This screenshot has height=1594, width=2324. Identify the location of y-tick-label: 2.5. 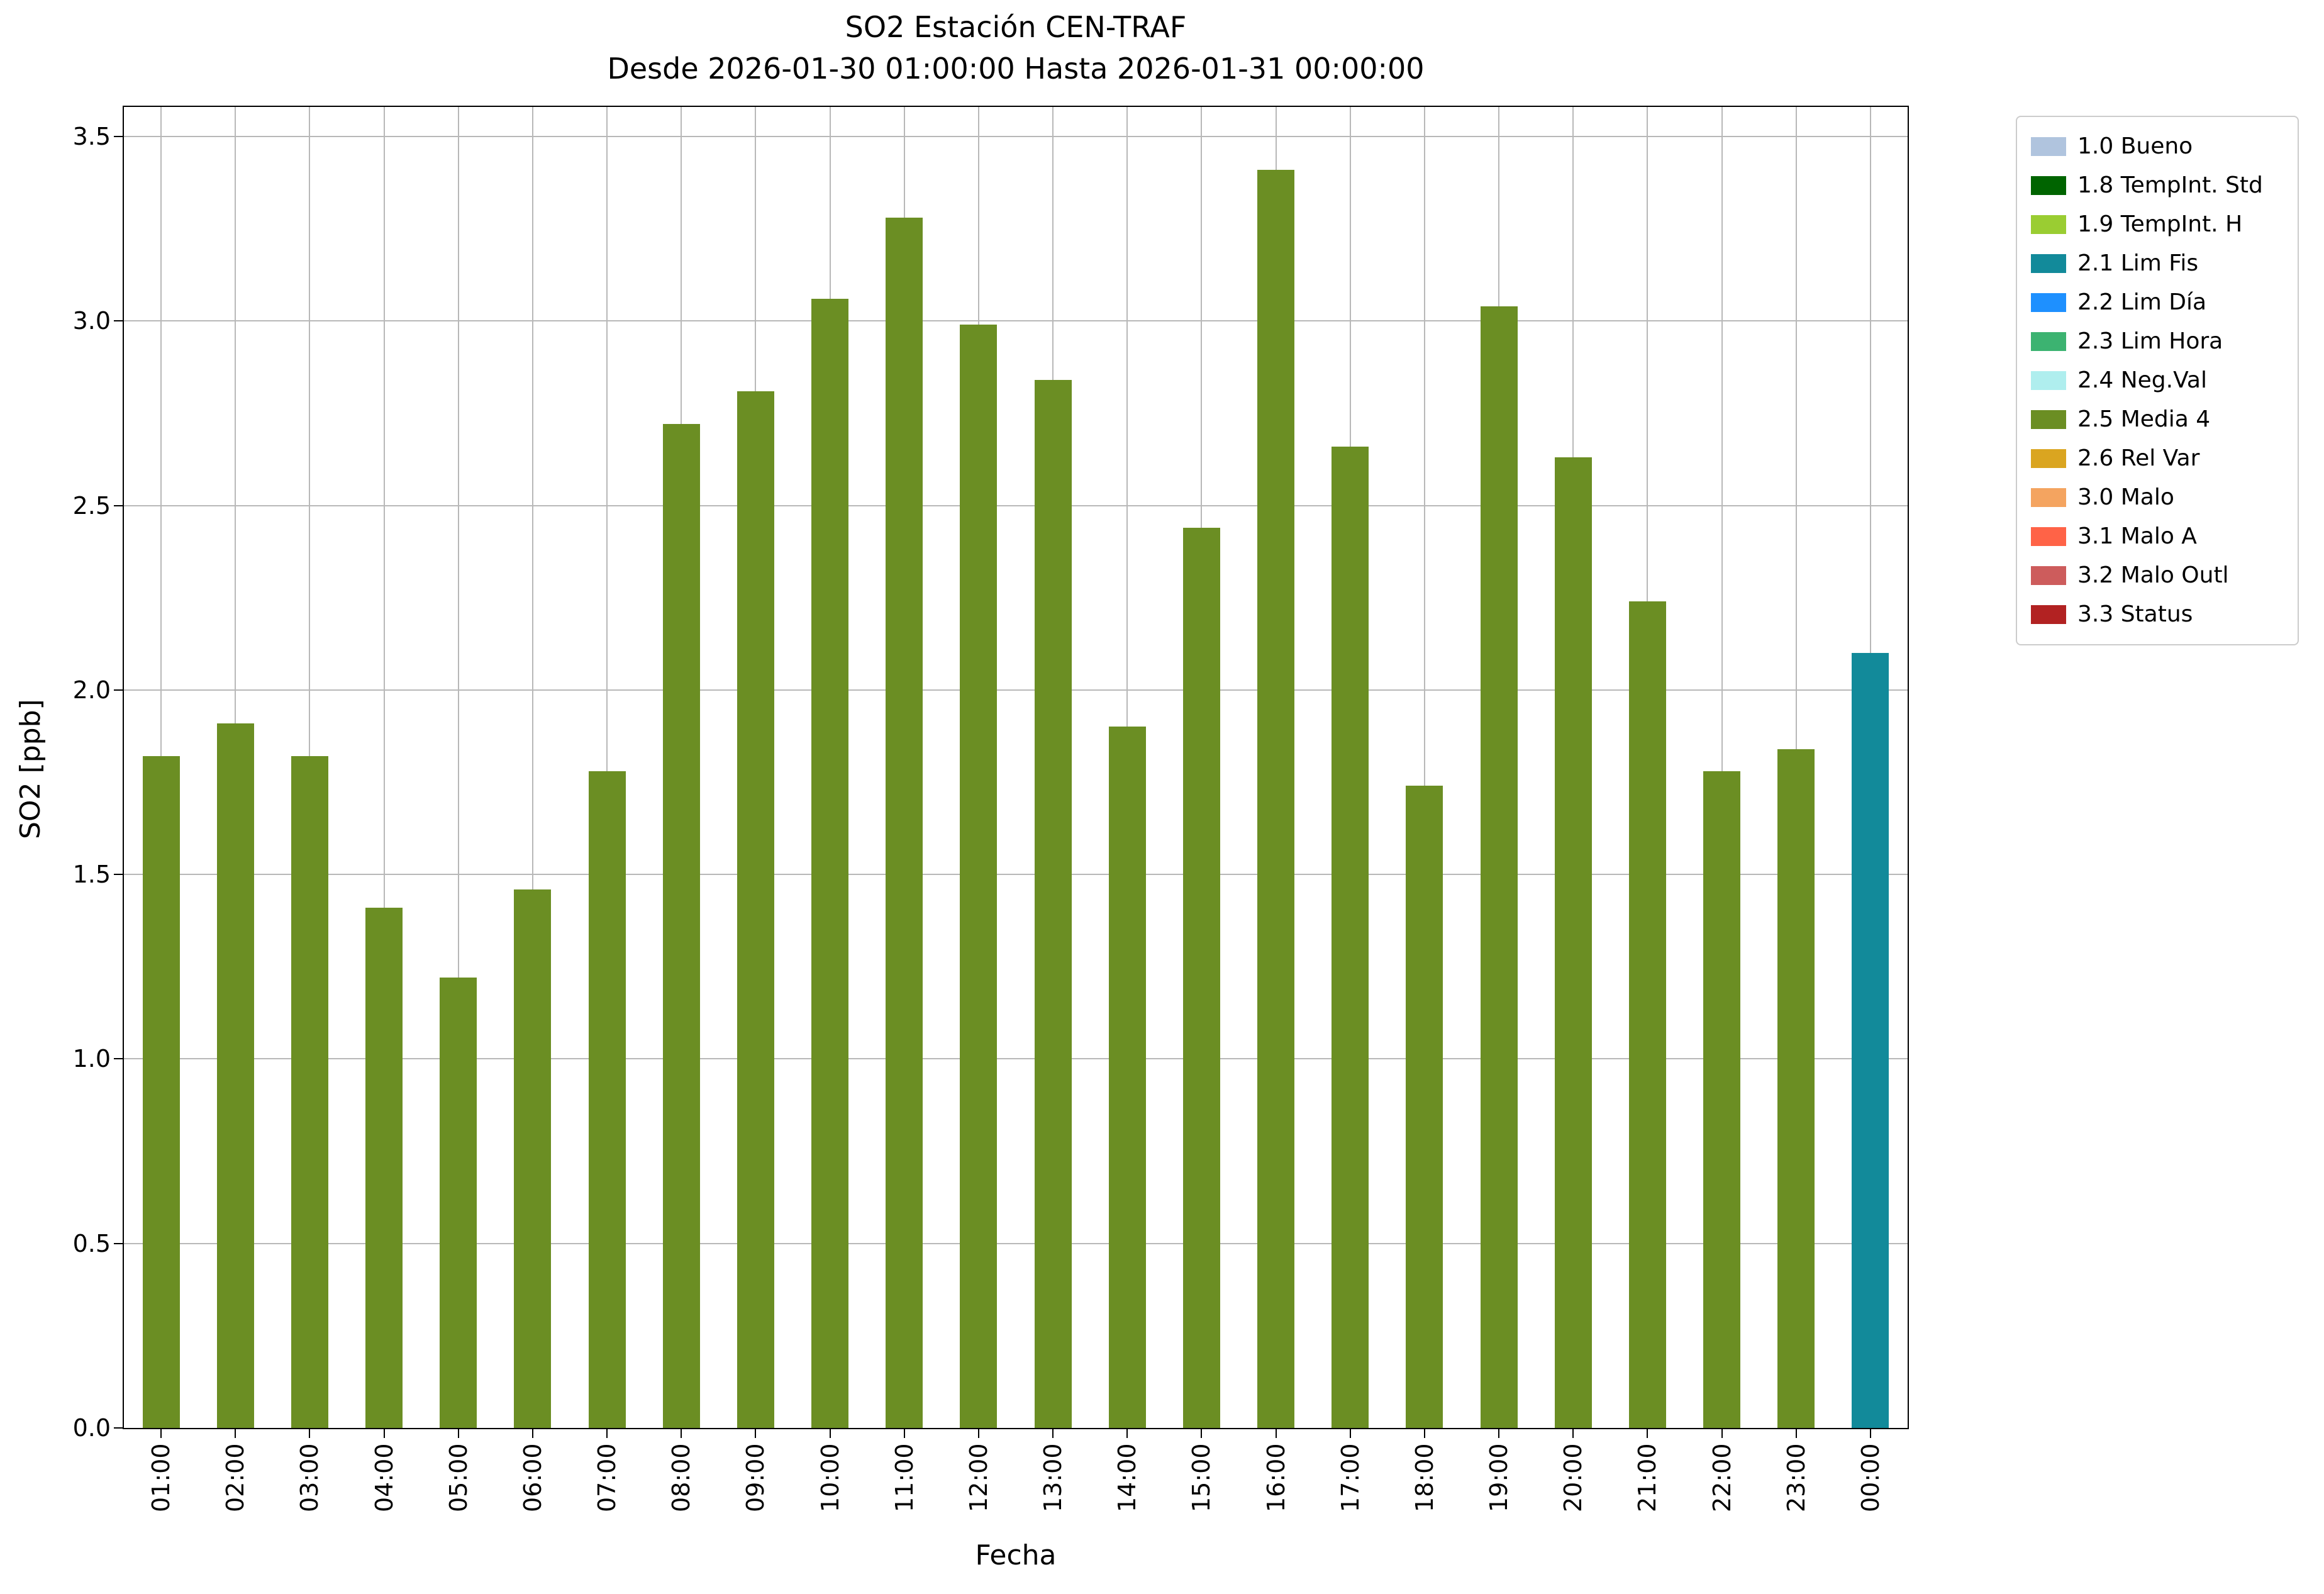
(91, 505).